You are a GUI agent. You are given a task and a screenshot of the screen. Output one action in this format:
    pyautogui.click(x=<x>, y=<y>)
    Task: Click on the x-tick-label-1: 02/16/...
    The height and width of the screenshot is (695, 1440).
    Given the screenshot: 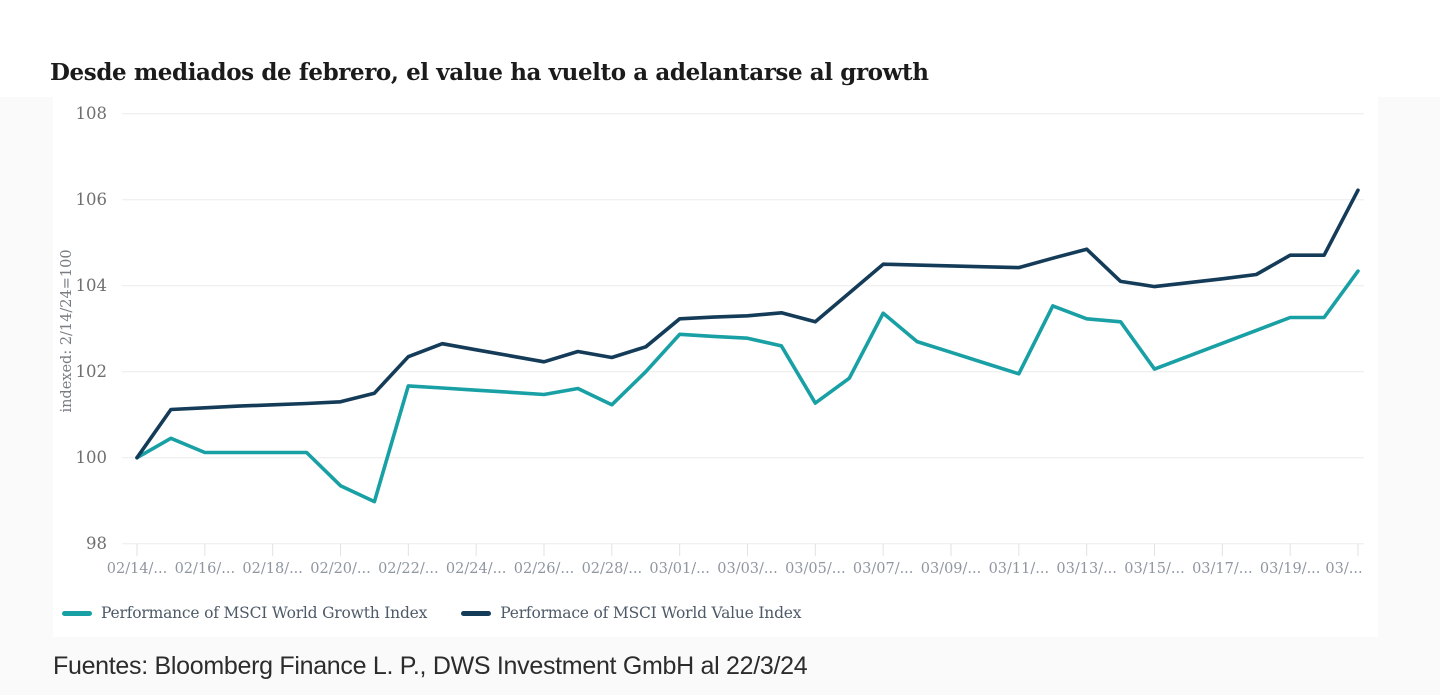 What is the action you would take?
    pyautogui.click(x=205, y=569)
    